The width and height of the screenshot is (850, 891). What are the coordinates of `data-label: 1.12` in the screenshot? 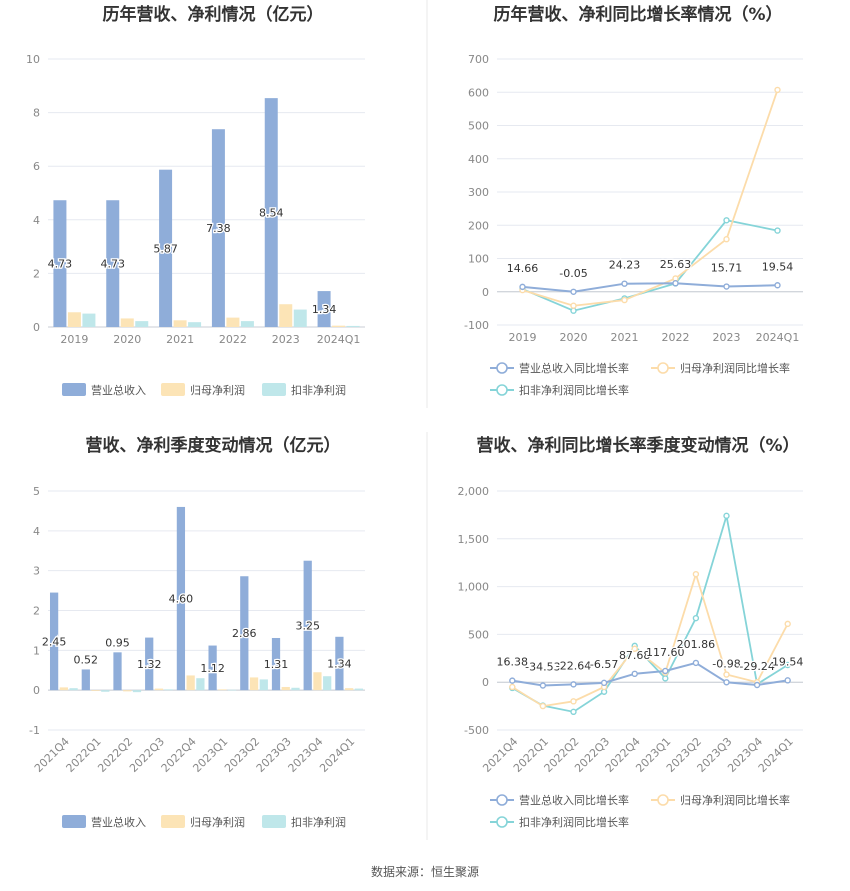 It's located at (212, 668).